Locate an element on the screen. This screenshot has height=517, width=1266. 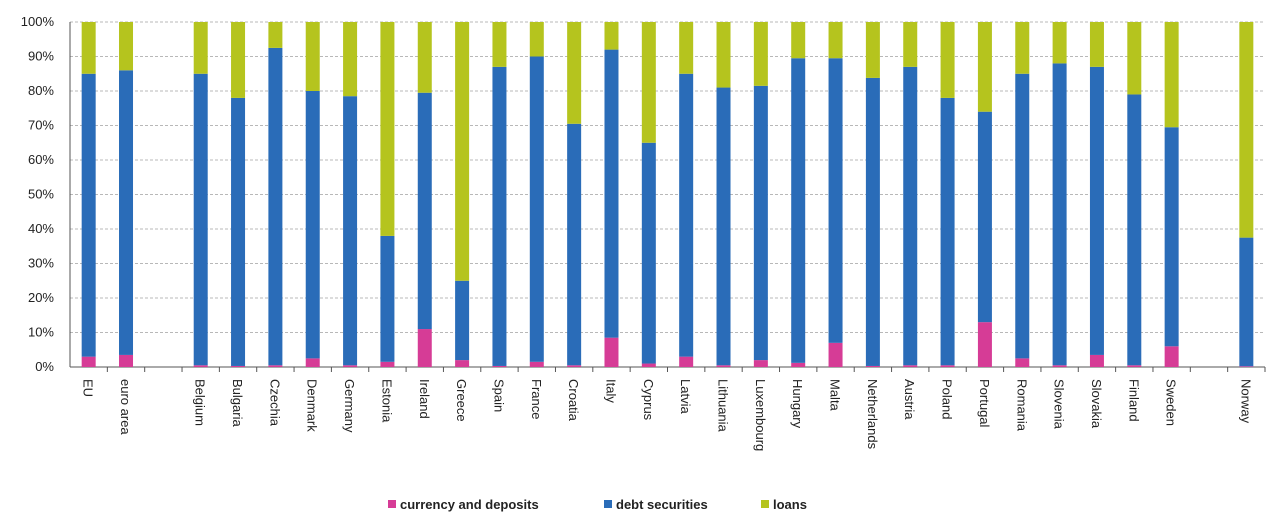
y-tick-label: 10% is located at coordinates (41, 332).